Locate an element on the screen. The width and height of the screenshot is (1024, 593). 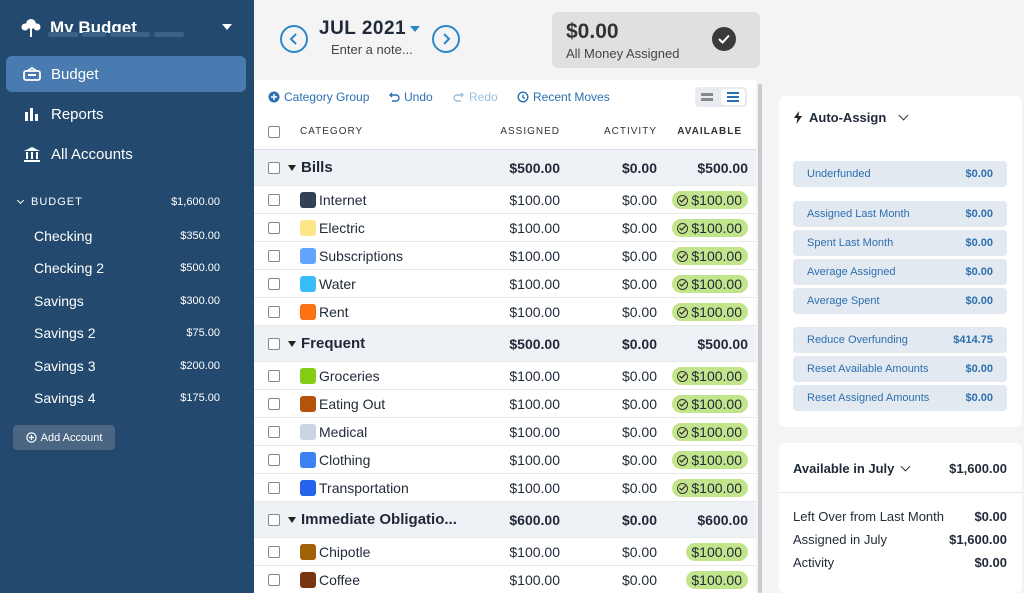
auto-assign-option: Average Assigned $0.00 is located at coordinates (900, 272).